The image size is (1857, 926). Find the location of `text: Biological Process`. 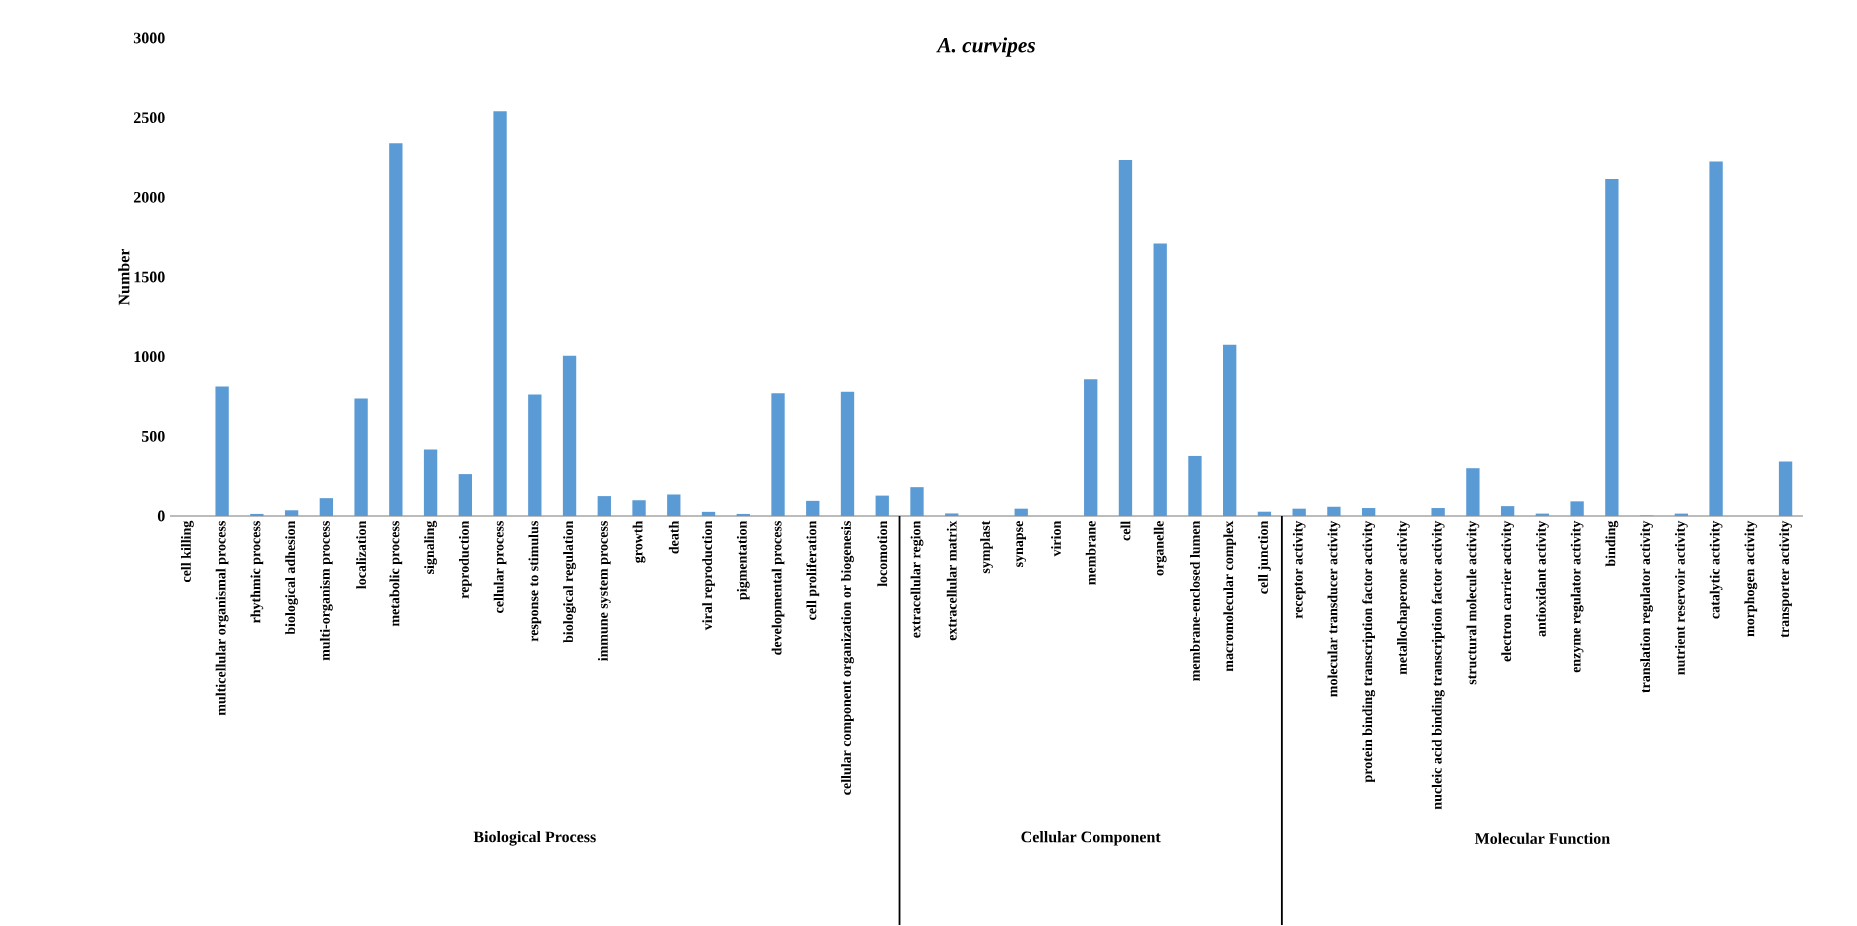

text: Biological Process is located at coordinates (534, 838).